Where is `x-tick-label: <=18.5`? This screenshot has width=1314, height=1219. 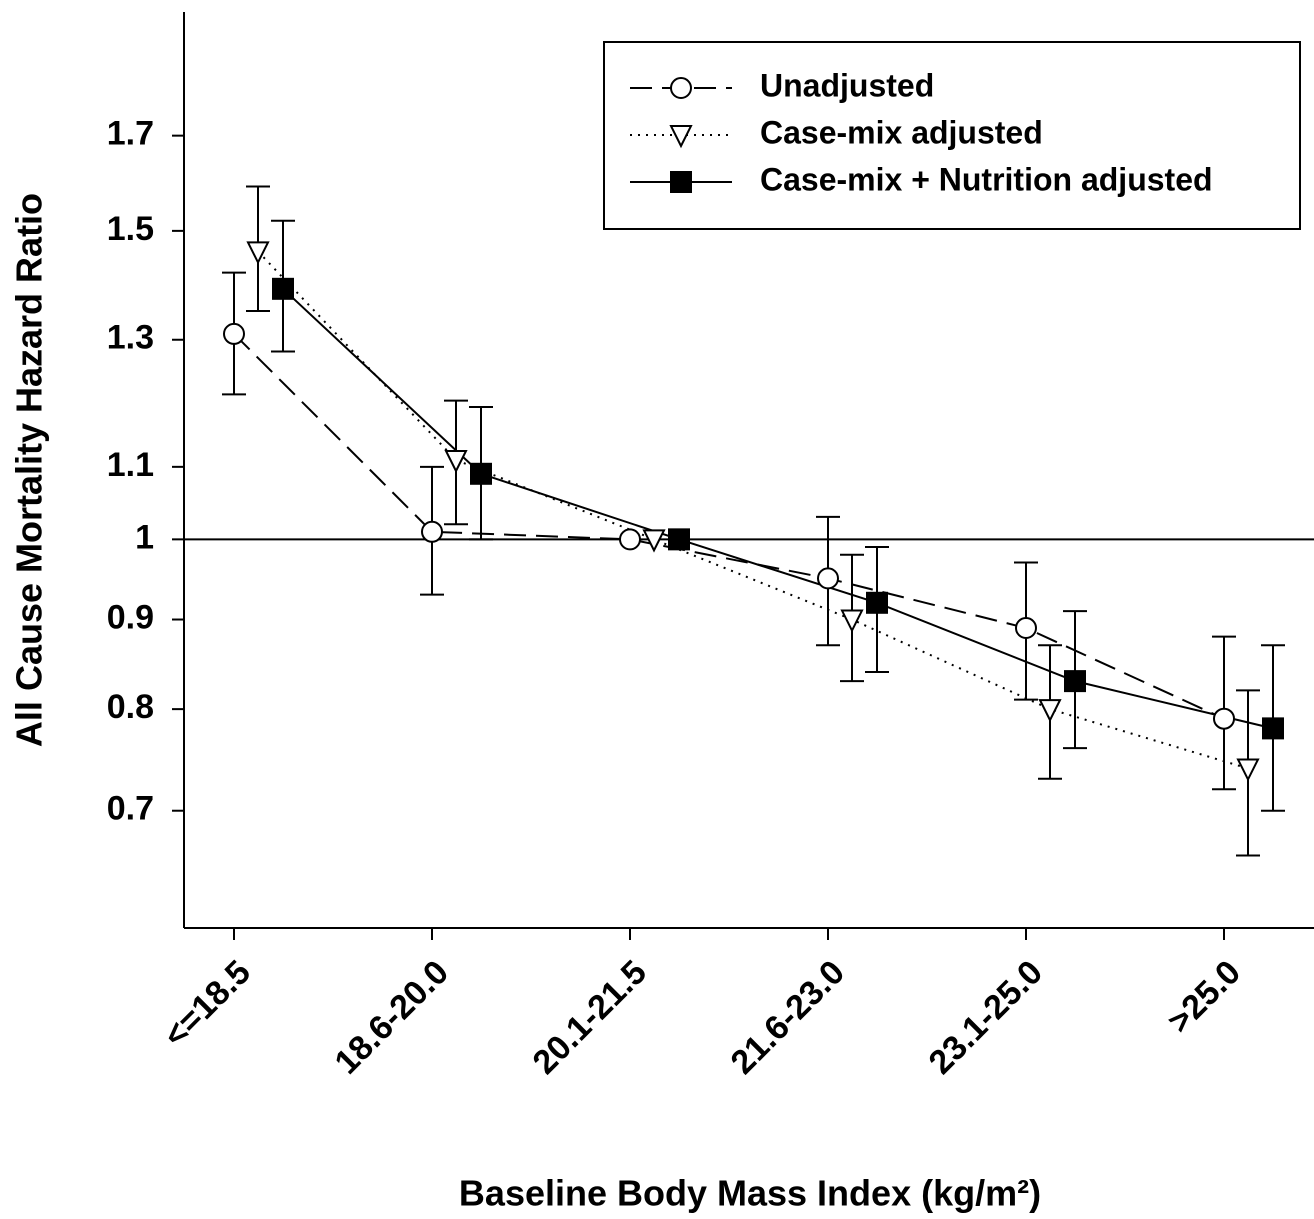 x-tick-label: <=18.5 is located at coordinates (207, 1004).